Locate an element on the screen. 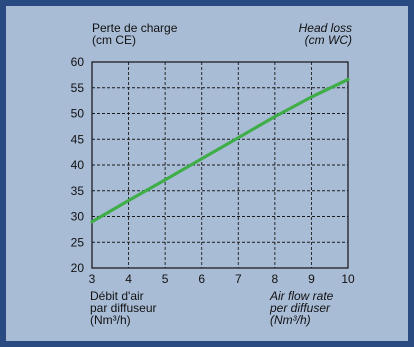 The width and height of the screenshot is (414, 347). x-tick-label: 9 is located at coordinates (311, 279).